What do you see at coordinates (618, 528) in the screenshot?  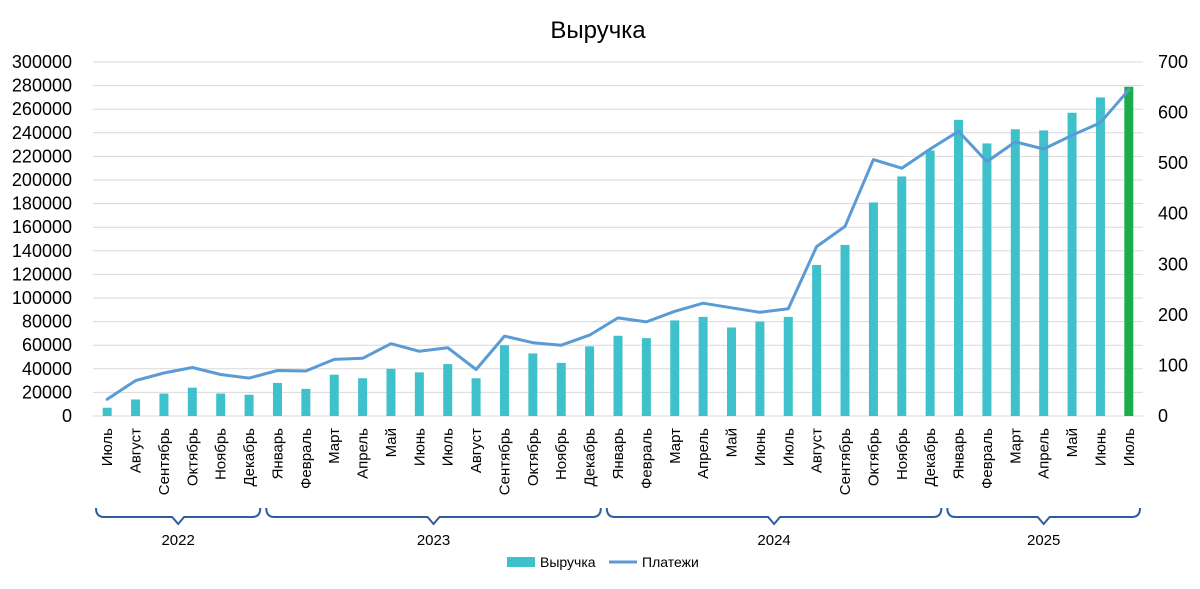 I see `x-axis-year-groups: 2022 2023 2024 2025` at bounding box center [618, 528].